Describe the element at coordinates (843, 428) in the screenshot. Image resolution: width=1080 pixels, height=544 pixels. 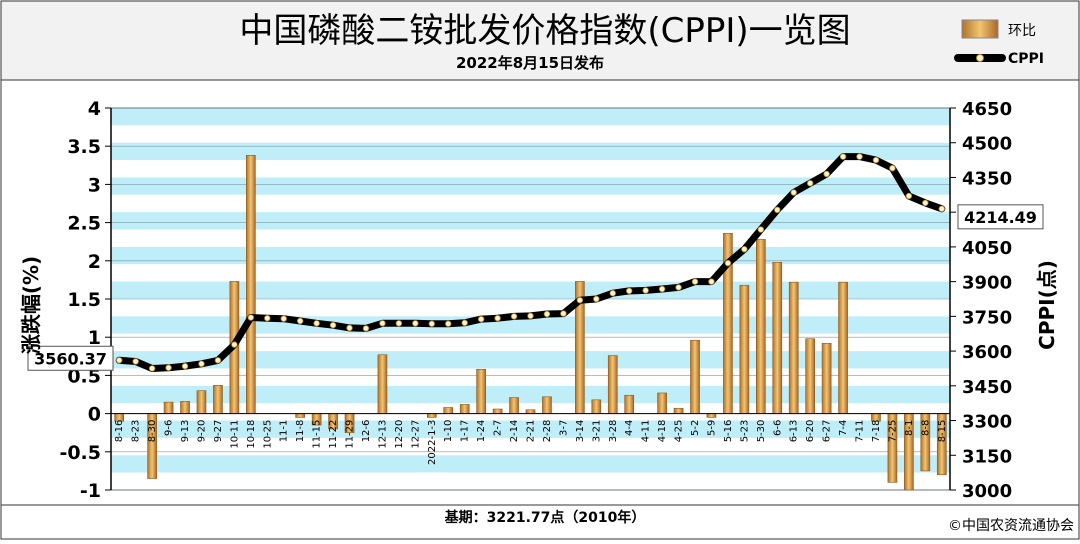
I see `x-tick-label: 7-4` at that location.